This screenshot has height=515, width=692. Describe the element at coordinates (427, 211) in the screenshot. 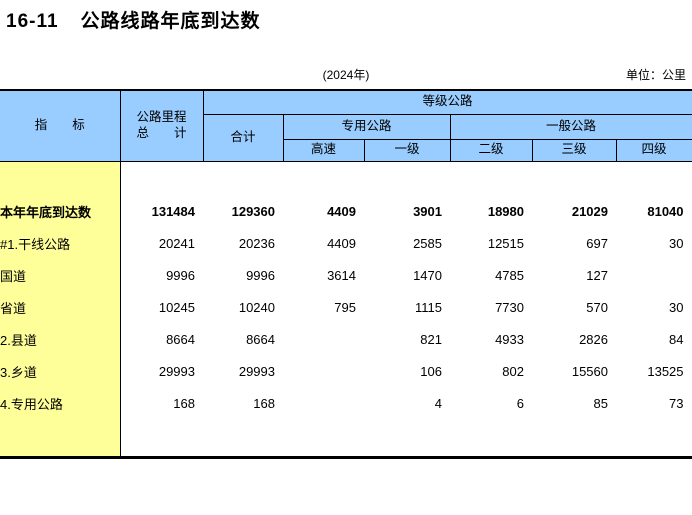

I see `value-cell: 3901` at that location.